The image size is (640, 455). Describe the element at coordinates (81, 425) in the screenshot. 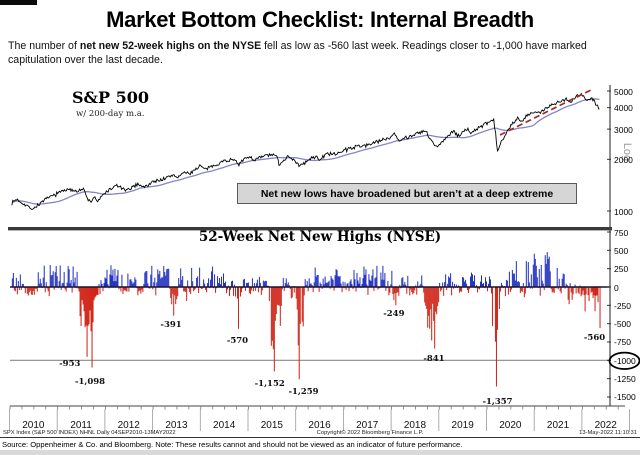

I see `year-label: 2011` at that location.